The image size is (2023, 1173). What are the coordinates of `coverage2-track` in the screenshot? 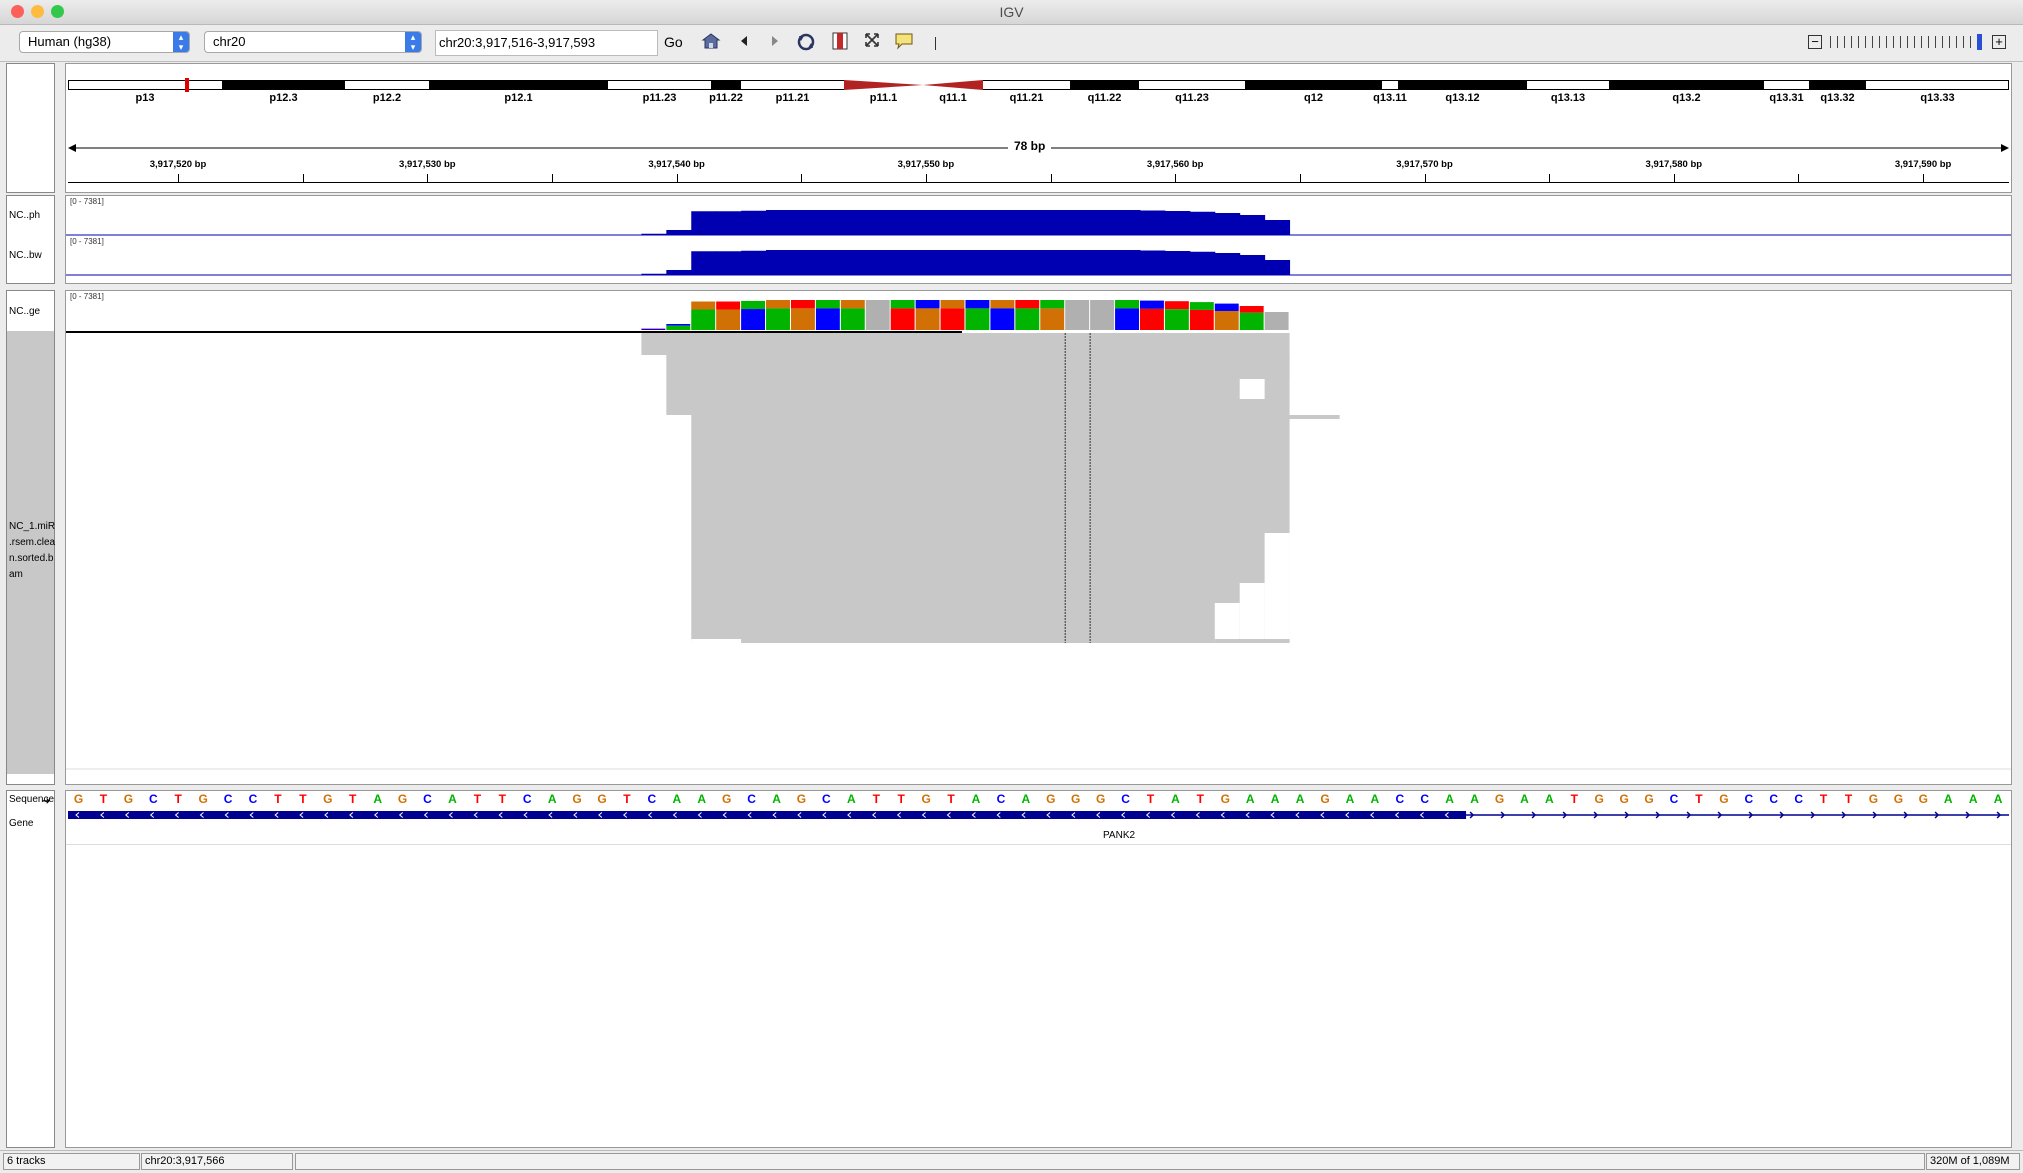 It's located at (1038, 256).